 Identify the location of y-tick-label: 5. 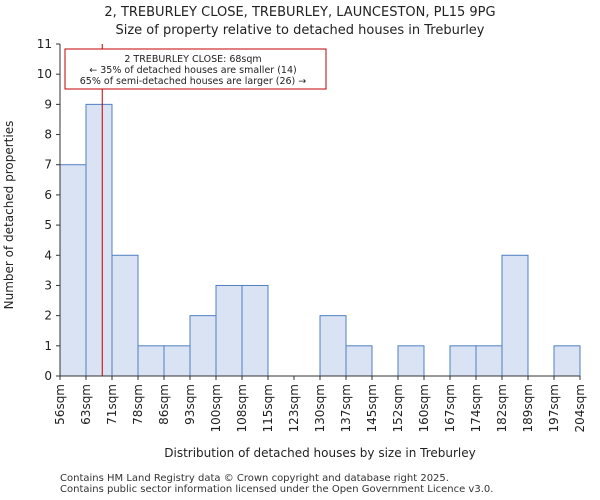
(48, 225).